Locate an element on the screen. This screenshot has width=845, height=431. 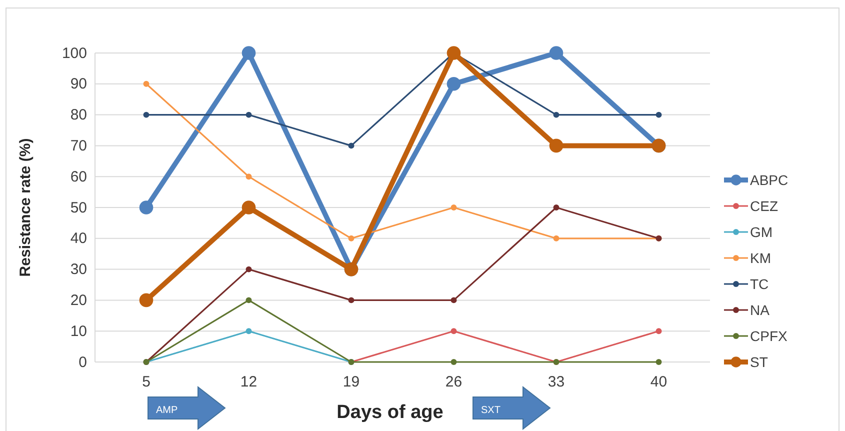
x-tick-label: 12 is located at coordinates (249, 382).